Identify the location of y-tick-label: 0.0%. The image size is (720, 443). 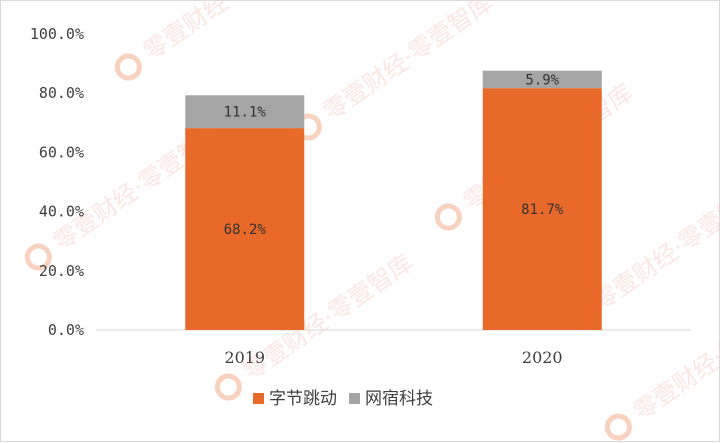
(66, 330).